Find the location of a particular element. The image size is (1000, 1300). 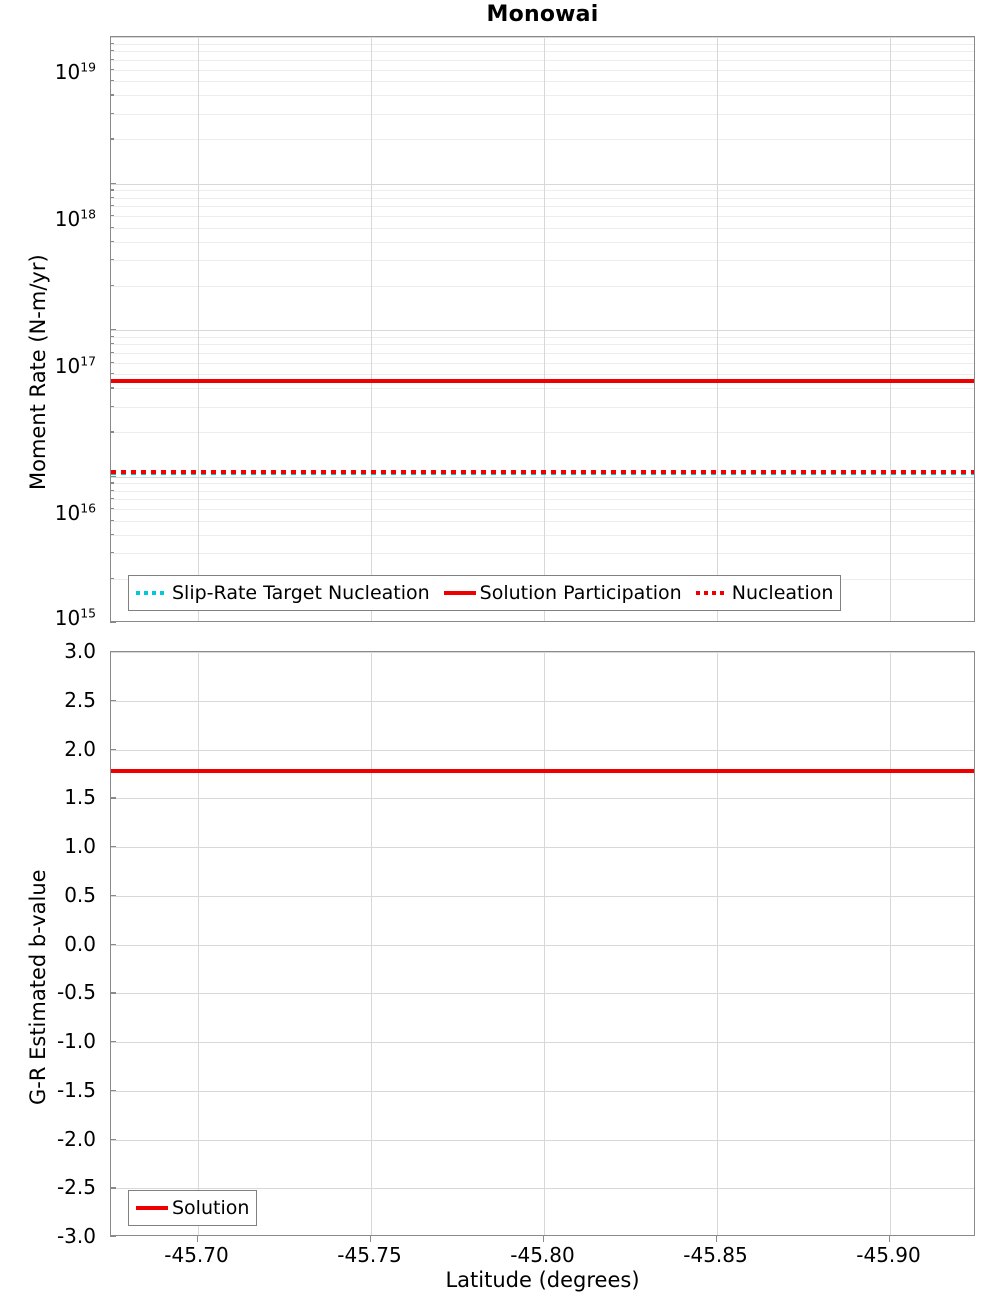

legend-entry-solution: Solution is located at coordinates (192, 1208).